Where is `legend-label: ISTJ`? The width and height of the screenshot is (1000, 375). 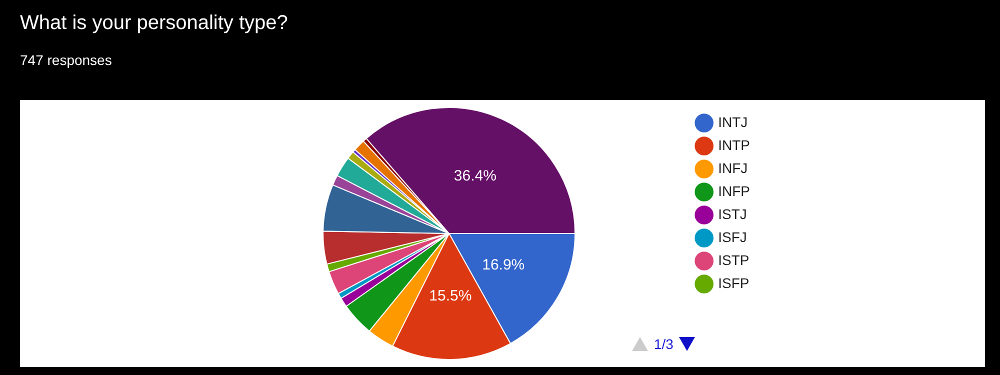
legend-label: ISTJ is located at coordinates (732, 214).